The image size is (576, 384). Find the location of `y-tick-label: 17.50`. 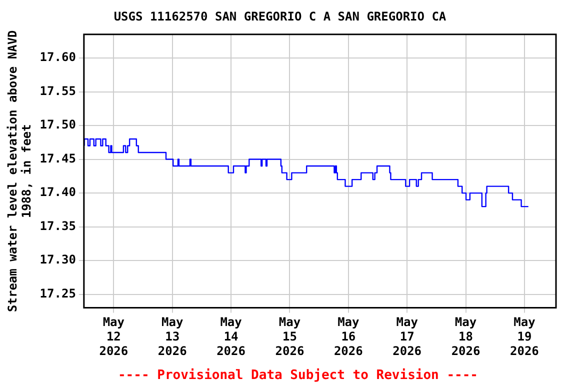

y-tick-label: 17.50 is located at coordinates (58, 125).